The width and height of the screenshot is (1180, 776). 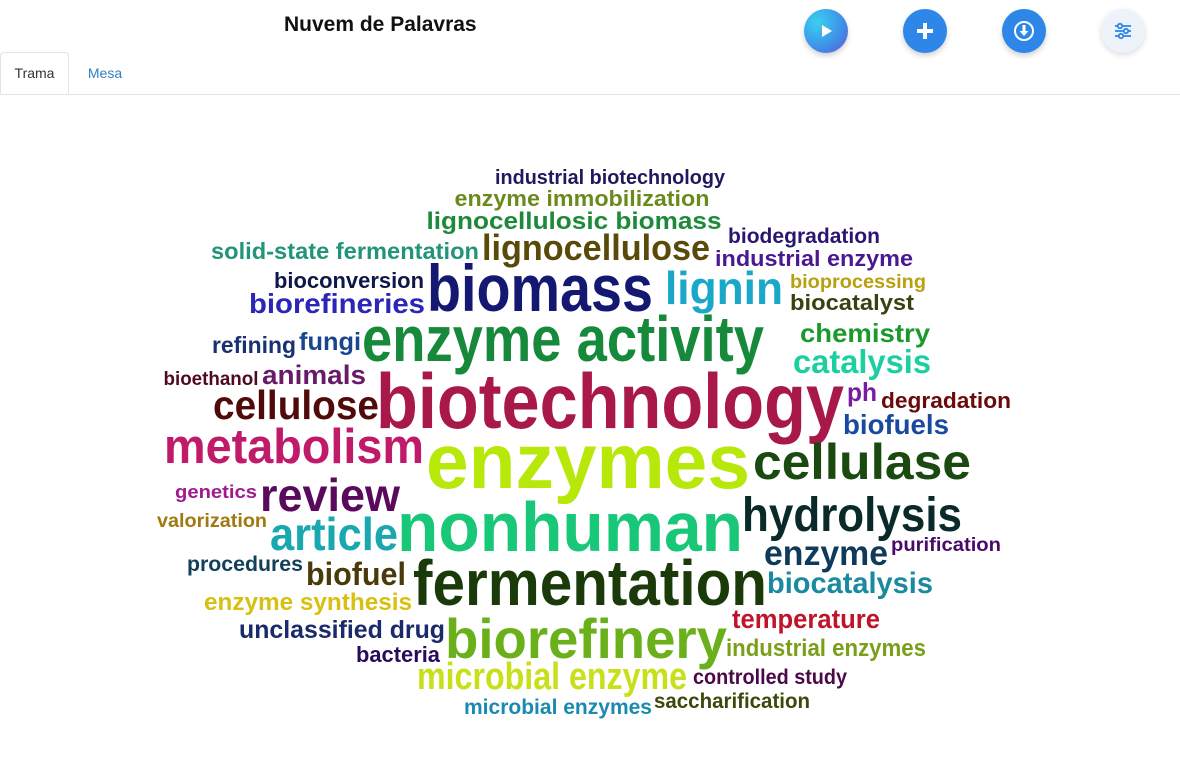 I want to click on play-button, so click(x=826, y=31).